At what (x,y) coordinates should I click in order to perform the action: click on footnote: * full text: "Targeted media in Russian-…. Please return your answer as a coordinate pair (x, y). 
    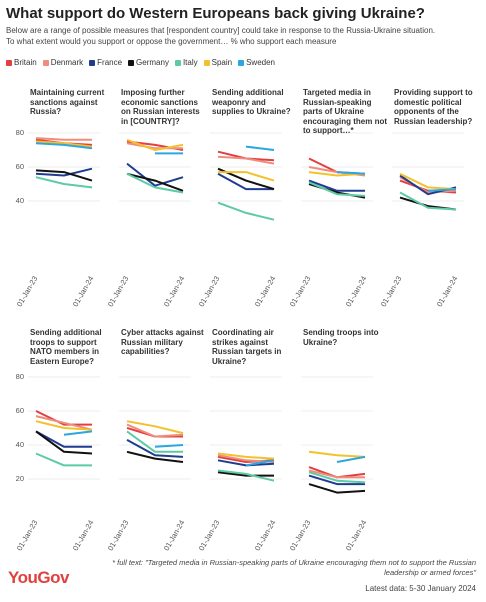
    Looking at the image, I should click on (294, 567).